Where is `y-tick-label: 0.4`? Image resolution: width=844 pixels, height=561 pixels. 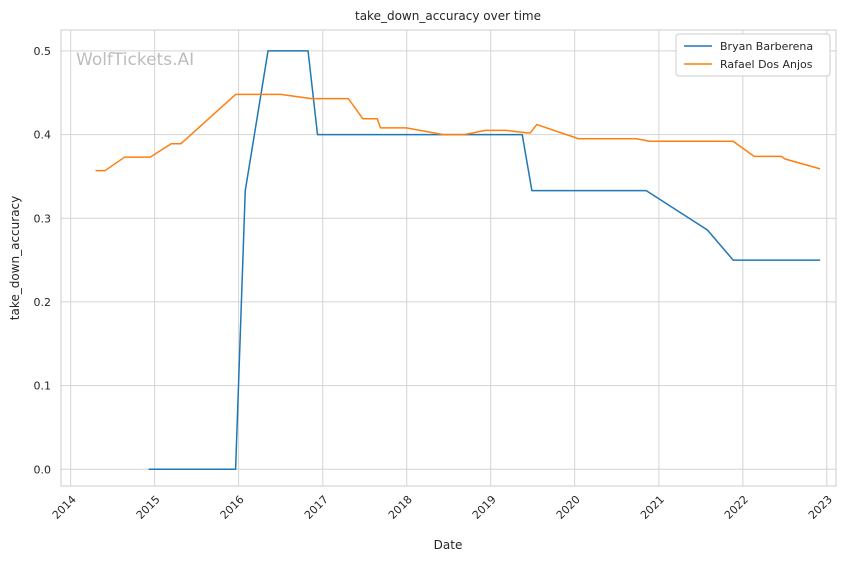 y-tick-label: 0.4 is located at coordinates (43, 135).